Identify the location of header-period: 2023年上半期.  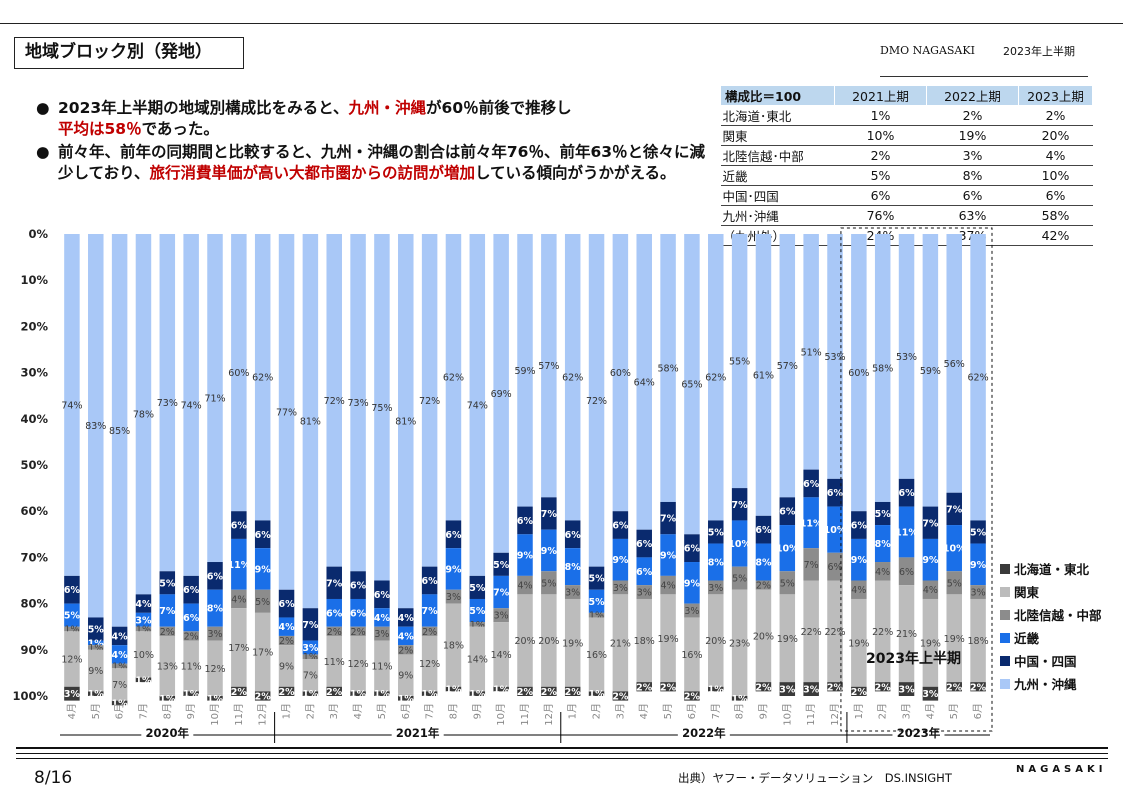
(1039, 51).